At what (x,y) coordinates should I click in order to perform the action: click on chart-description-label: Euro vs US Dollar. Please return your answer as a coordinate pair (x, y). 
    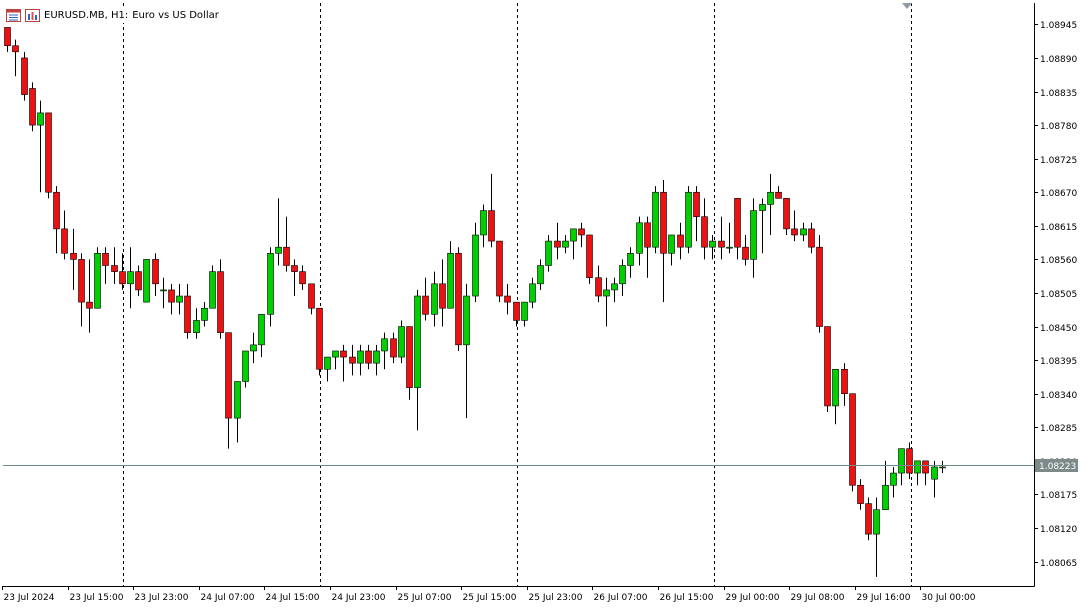
    Looking at the image, I should click on (175, 15).